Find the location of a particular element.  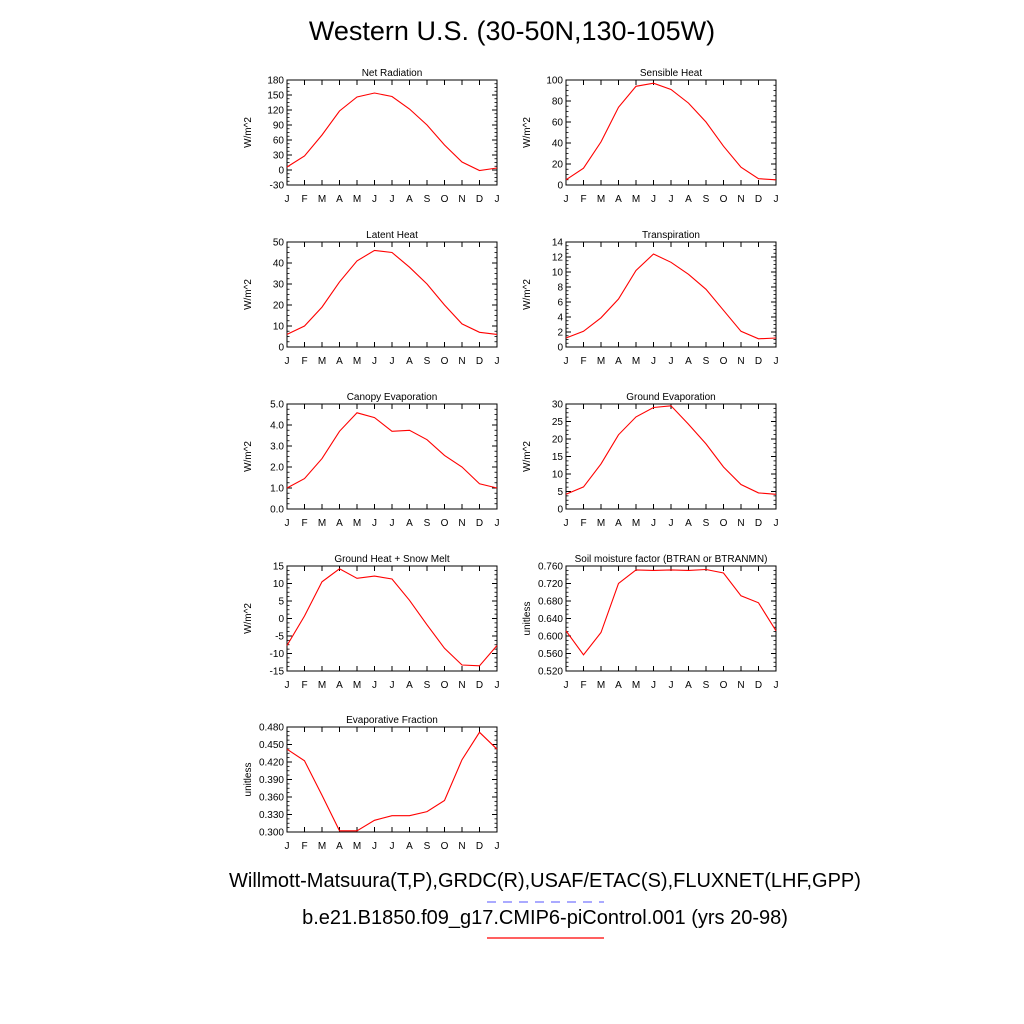

y-axis-label: unitless is located at coordinates (527, 619).